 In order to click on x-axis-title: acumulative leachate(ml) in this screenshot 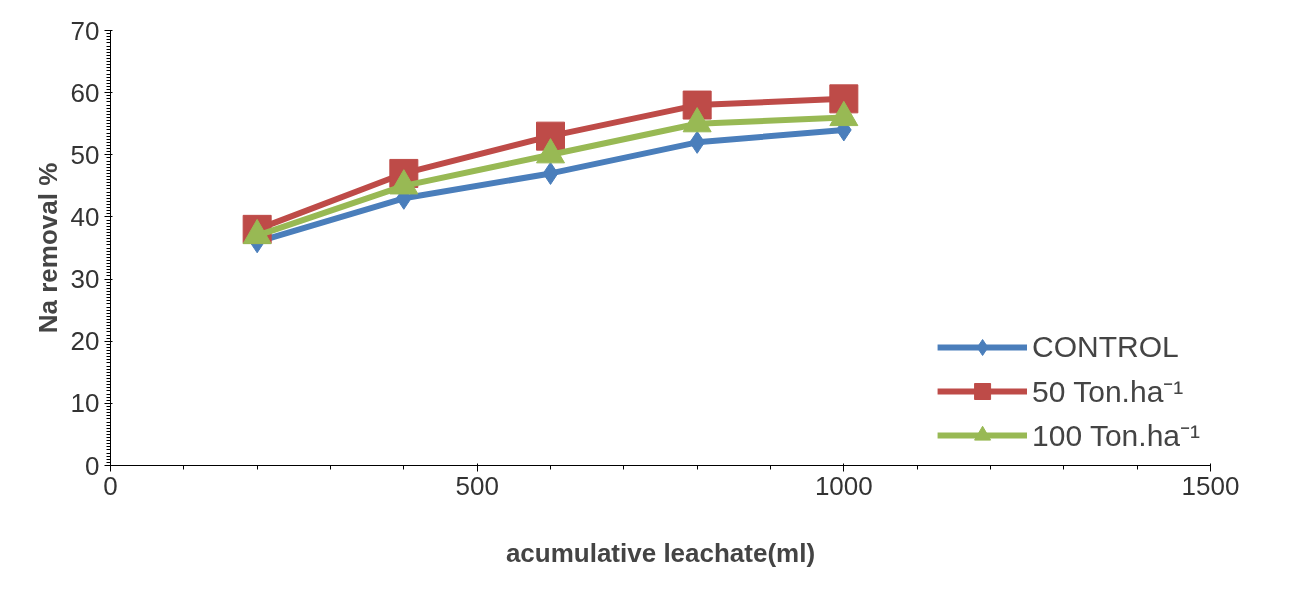, I will do `click(660, 552)`.